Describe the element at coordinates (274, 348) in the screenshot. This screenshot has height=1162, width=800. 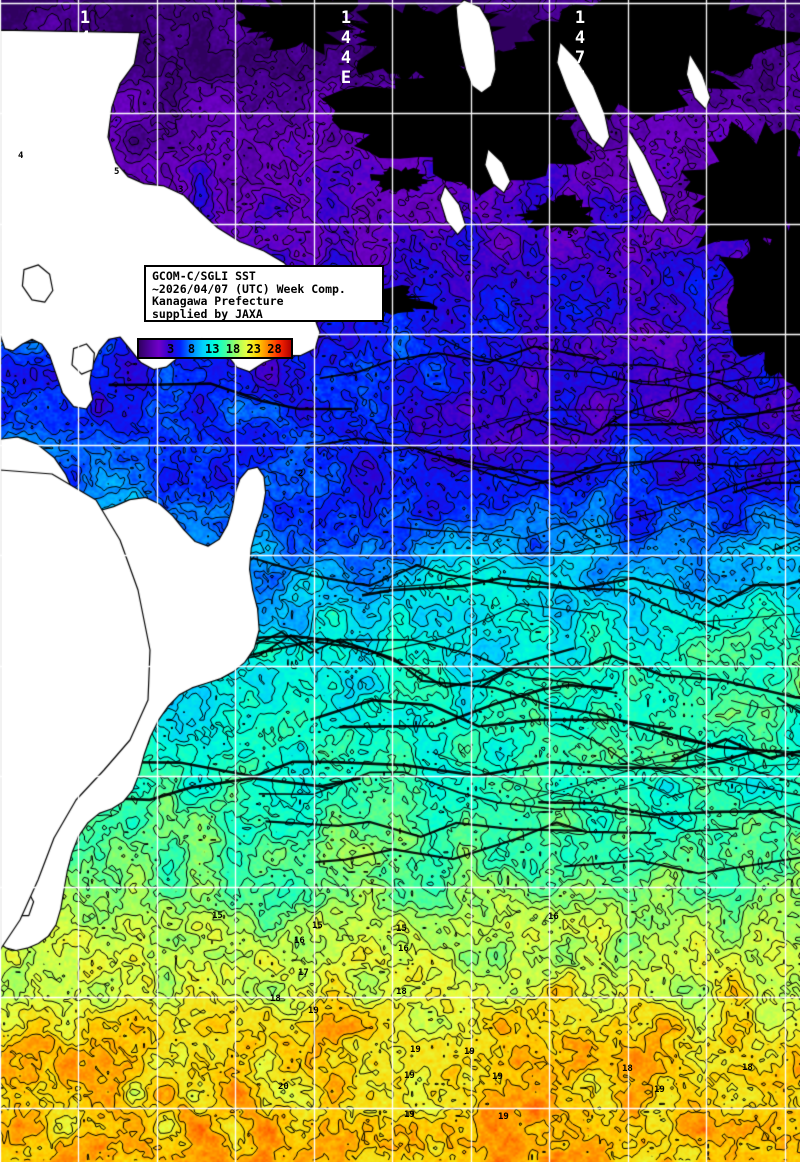
I see `color-scale-tick-28: 28` at that location.